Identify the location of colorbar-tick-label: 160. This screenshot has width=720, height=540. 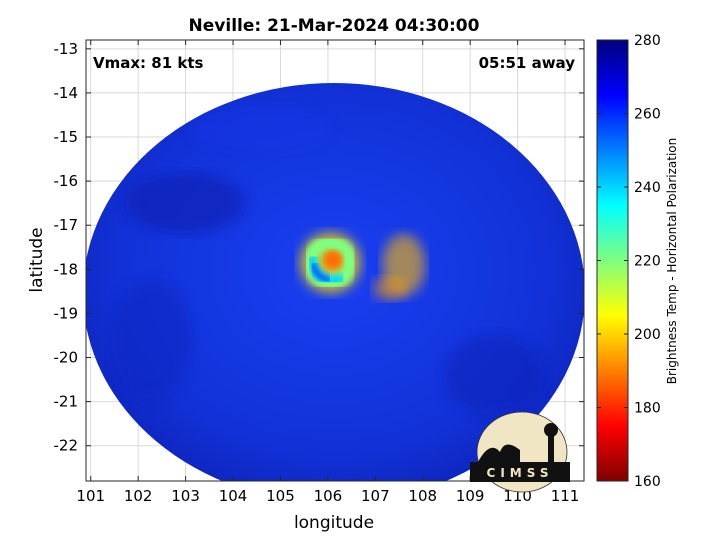
(647, 482).